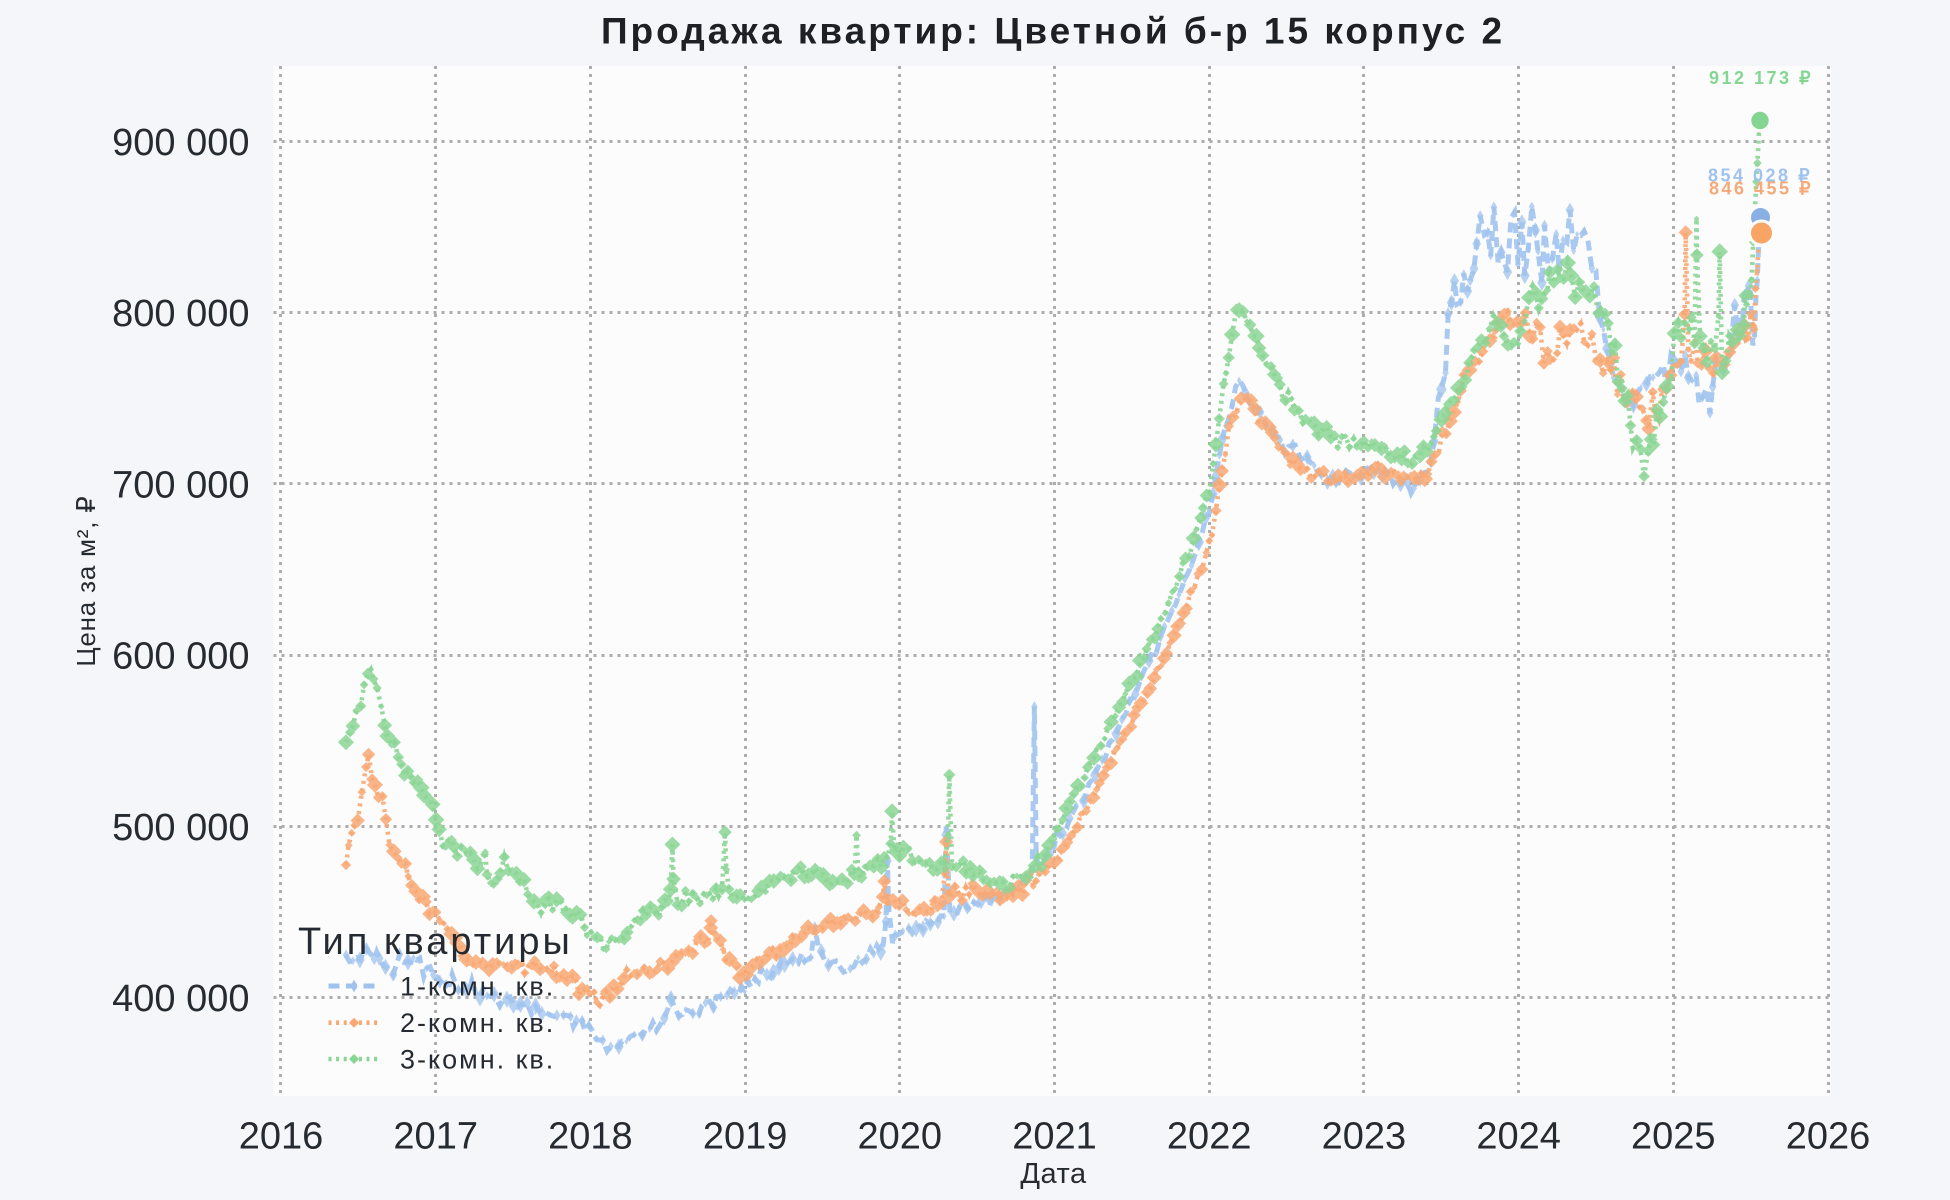 The image size is (1950, 1200). Describe the element at coordinates (477, 987) in the screenshot. I see `svg-text: 1-комн. кв.` at that location.